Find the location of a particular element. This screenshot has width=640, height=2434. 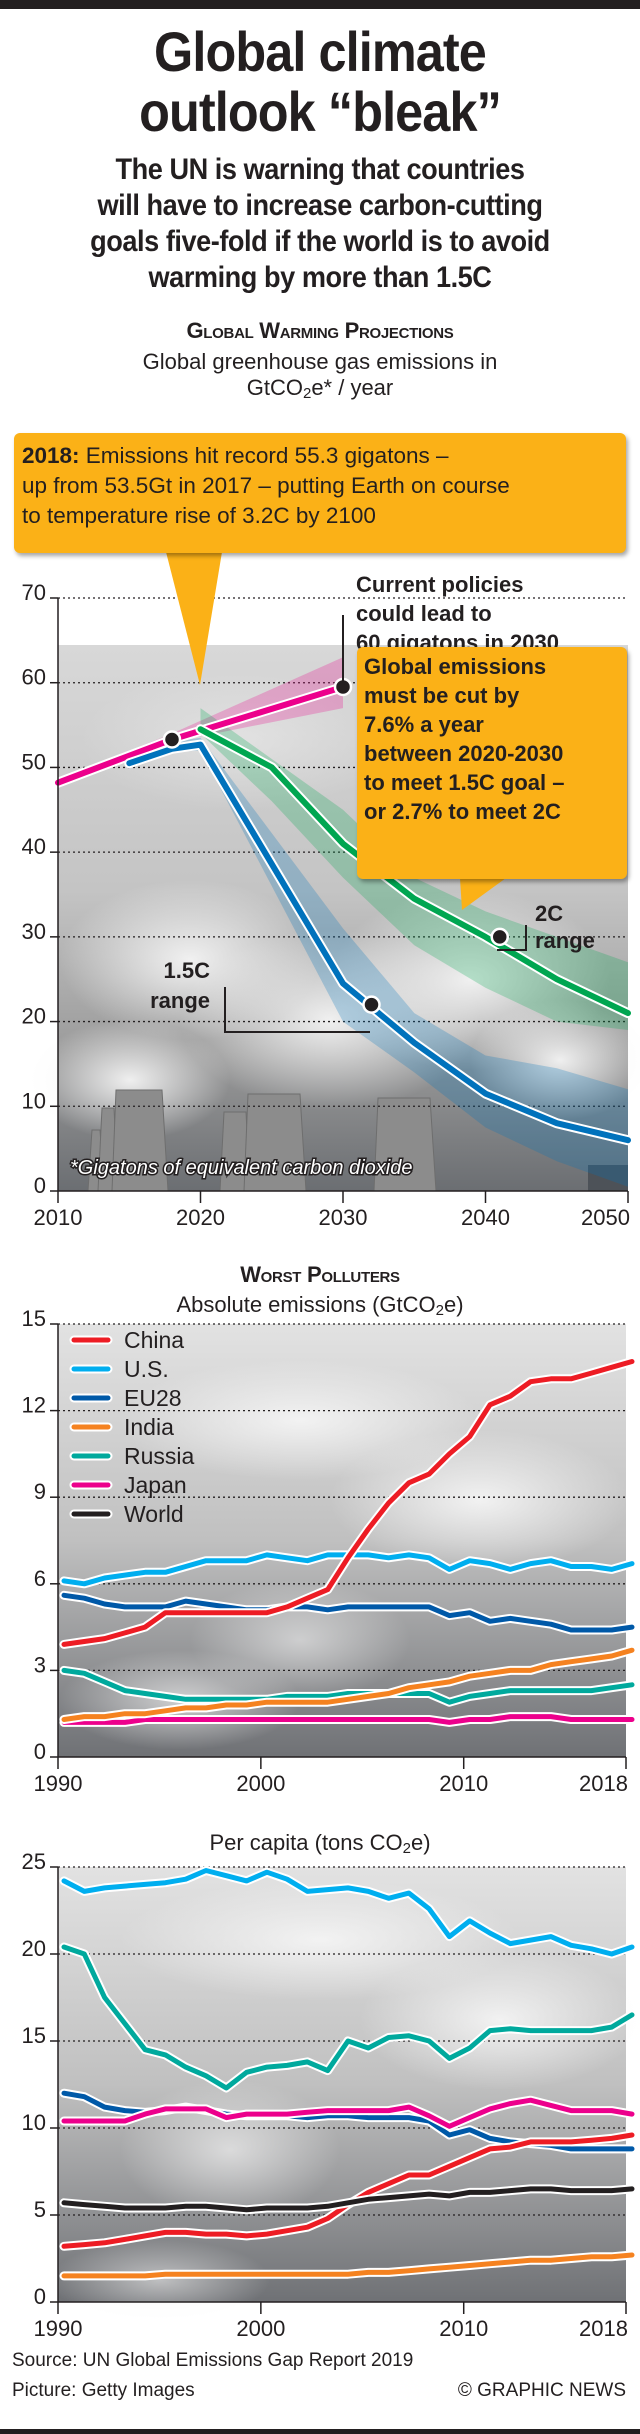

top-rule is located at coordinates (320, 4).